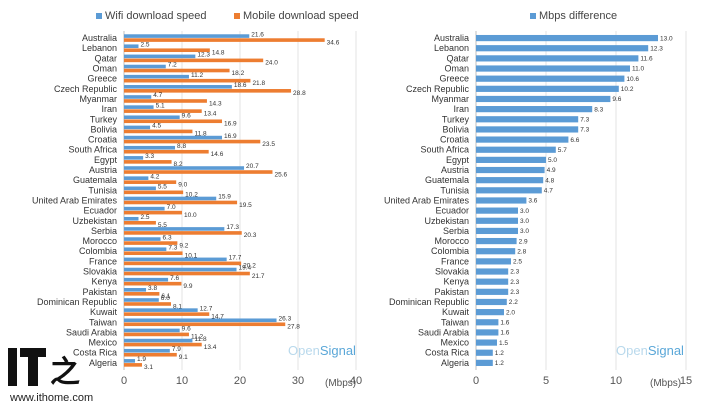 The width and height of the screenshot is (728, 411). Describe the element at coordinates (454, 190) in the screenshot. I see `category-label: Tunisia` at that location.